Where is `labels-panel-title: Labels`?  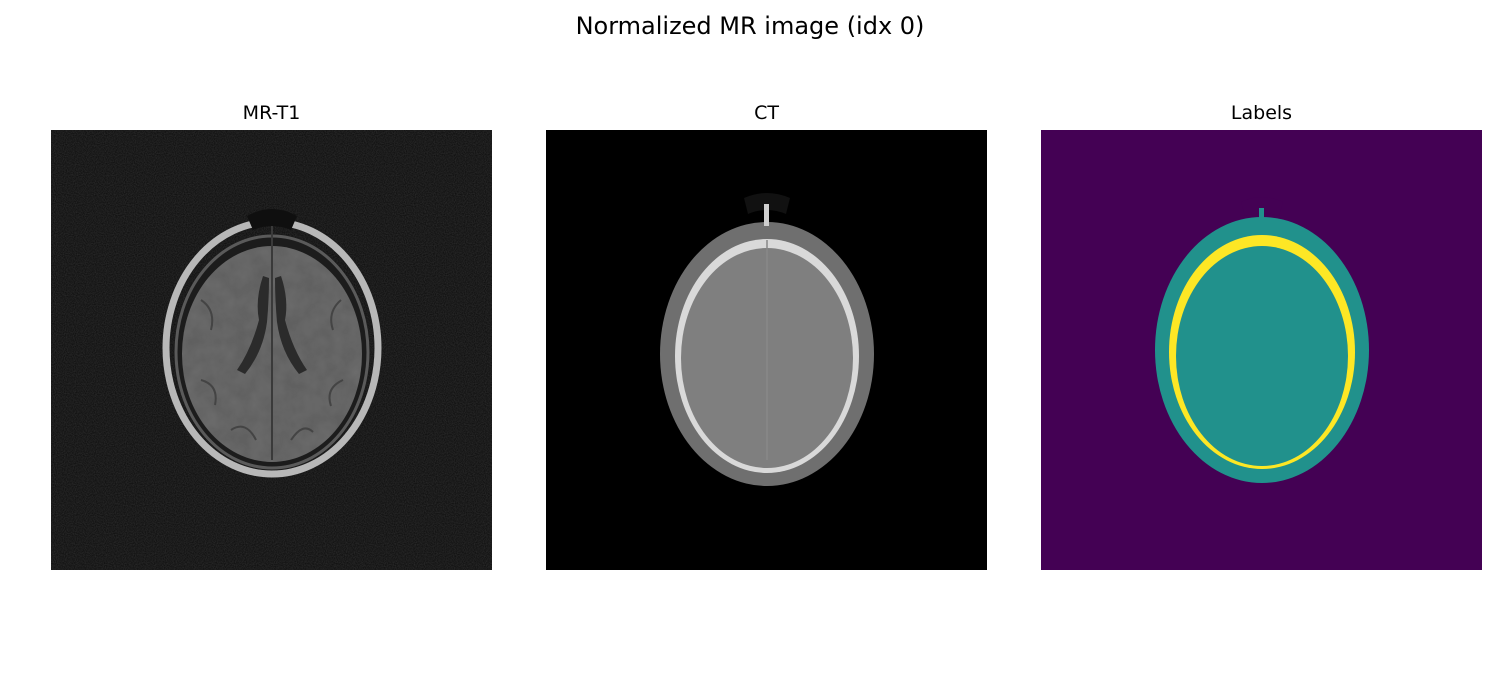
labels-panel-title: Labels is located at coordinates (1261, 113).